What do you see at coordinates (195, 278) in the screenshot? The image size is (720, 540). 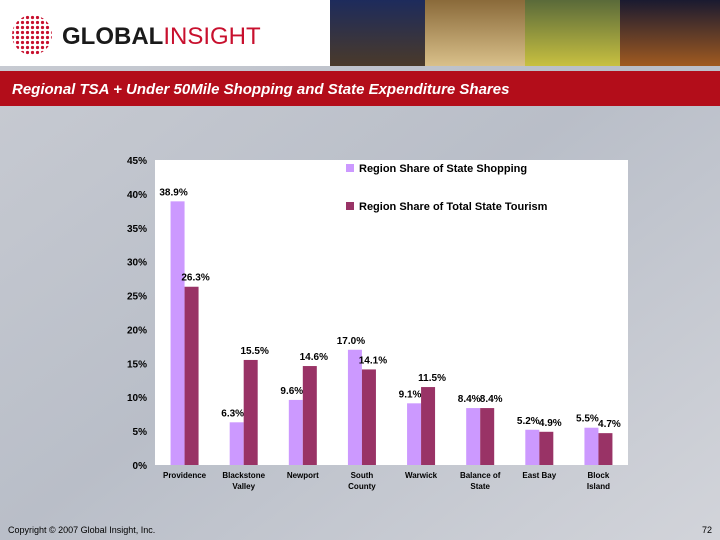 I see `data-label: 26.3%` at bounding box center [195, 278].